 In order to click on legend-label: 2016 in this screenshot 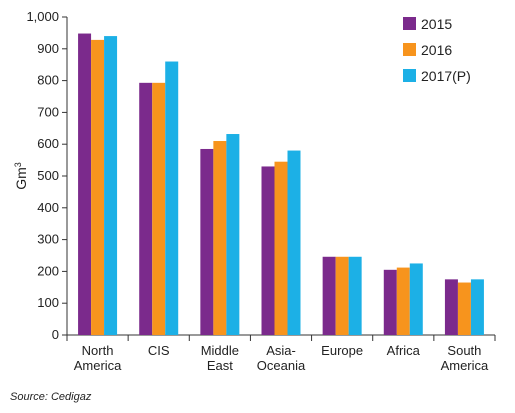, I will do `click(436, 50)`.